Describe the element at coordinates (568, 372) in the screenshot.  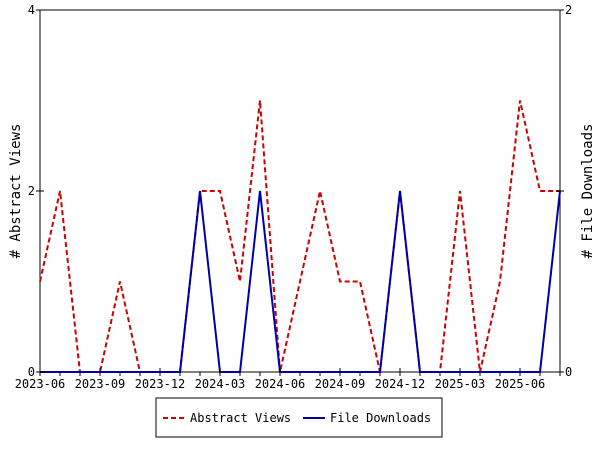
I see `y2-tick-label: 0` at that location.